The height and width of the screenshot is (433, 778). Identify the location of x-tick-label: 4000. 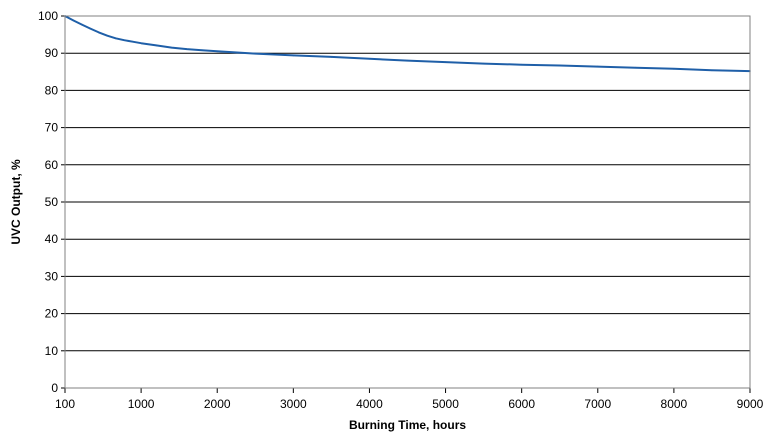
(369, 404).